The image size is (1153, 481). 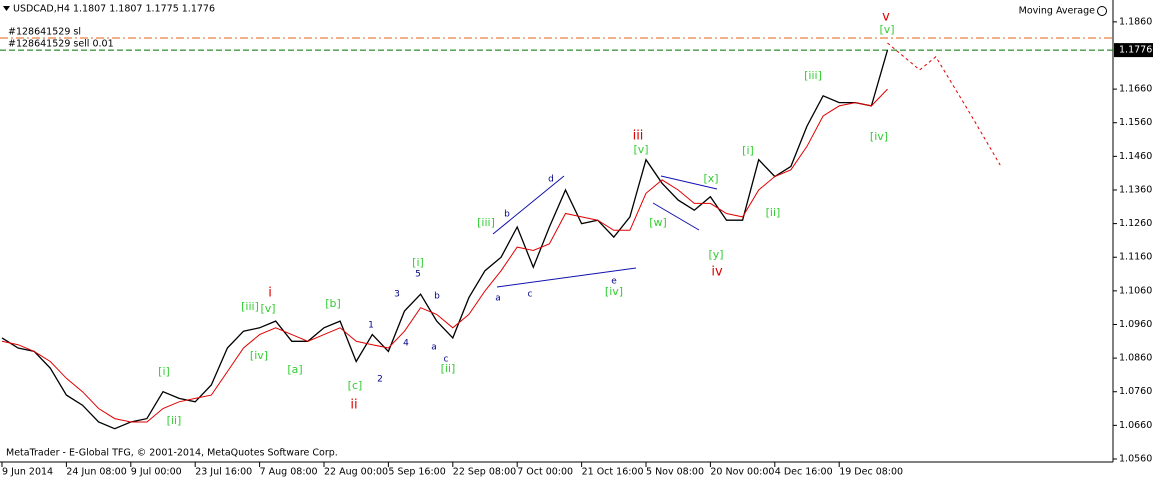 I want to click on x-tick-label: 24 Jun 08:00, so click(x=96, y=472).